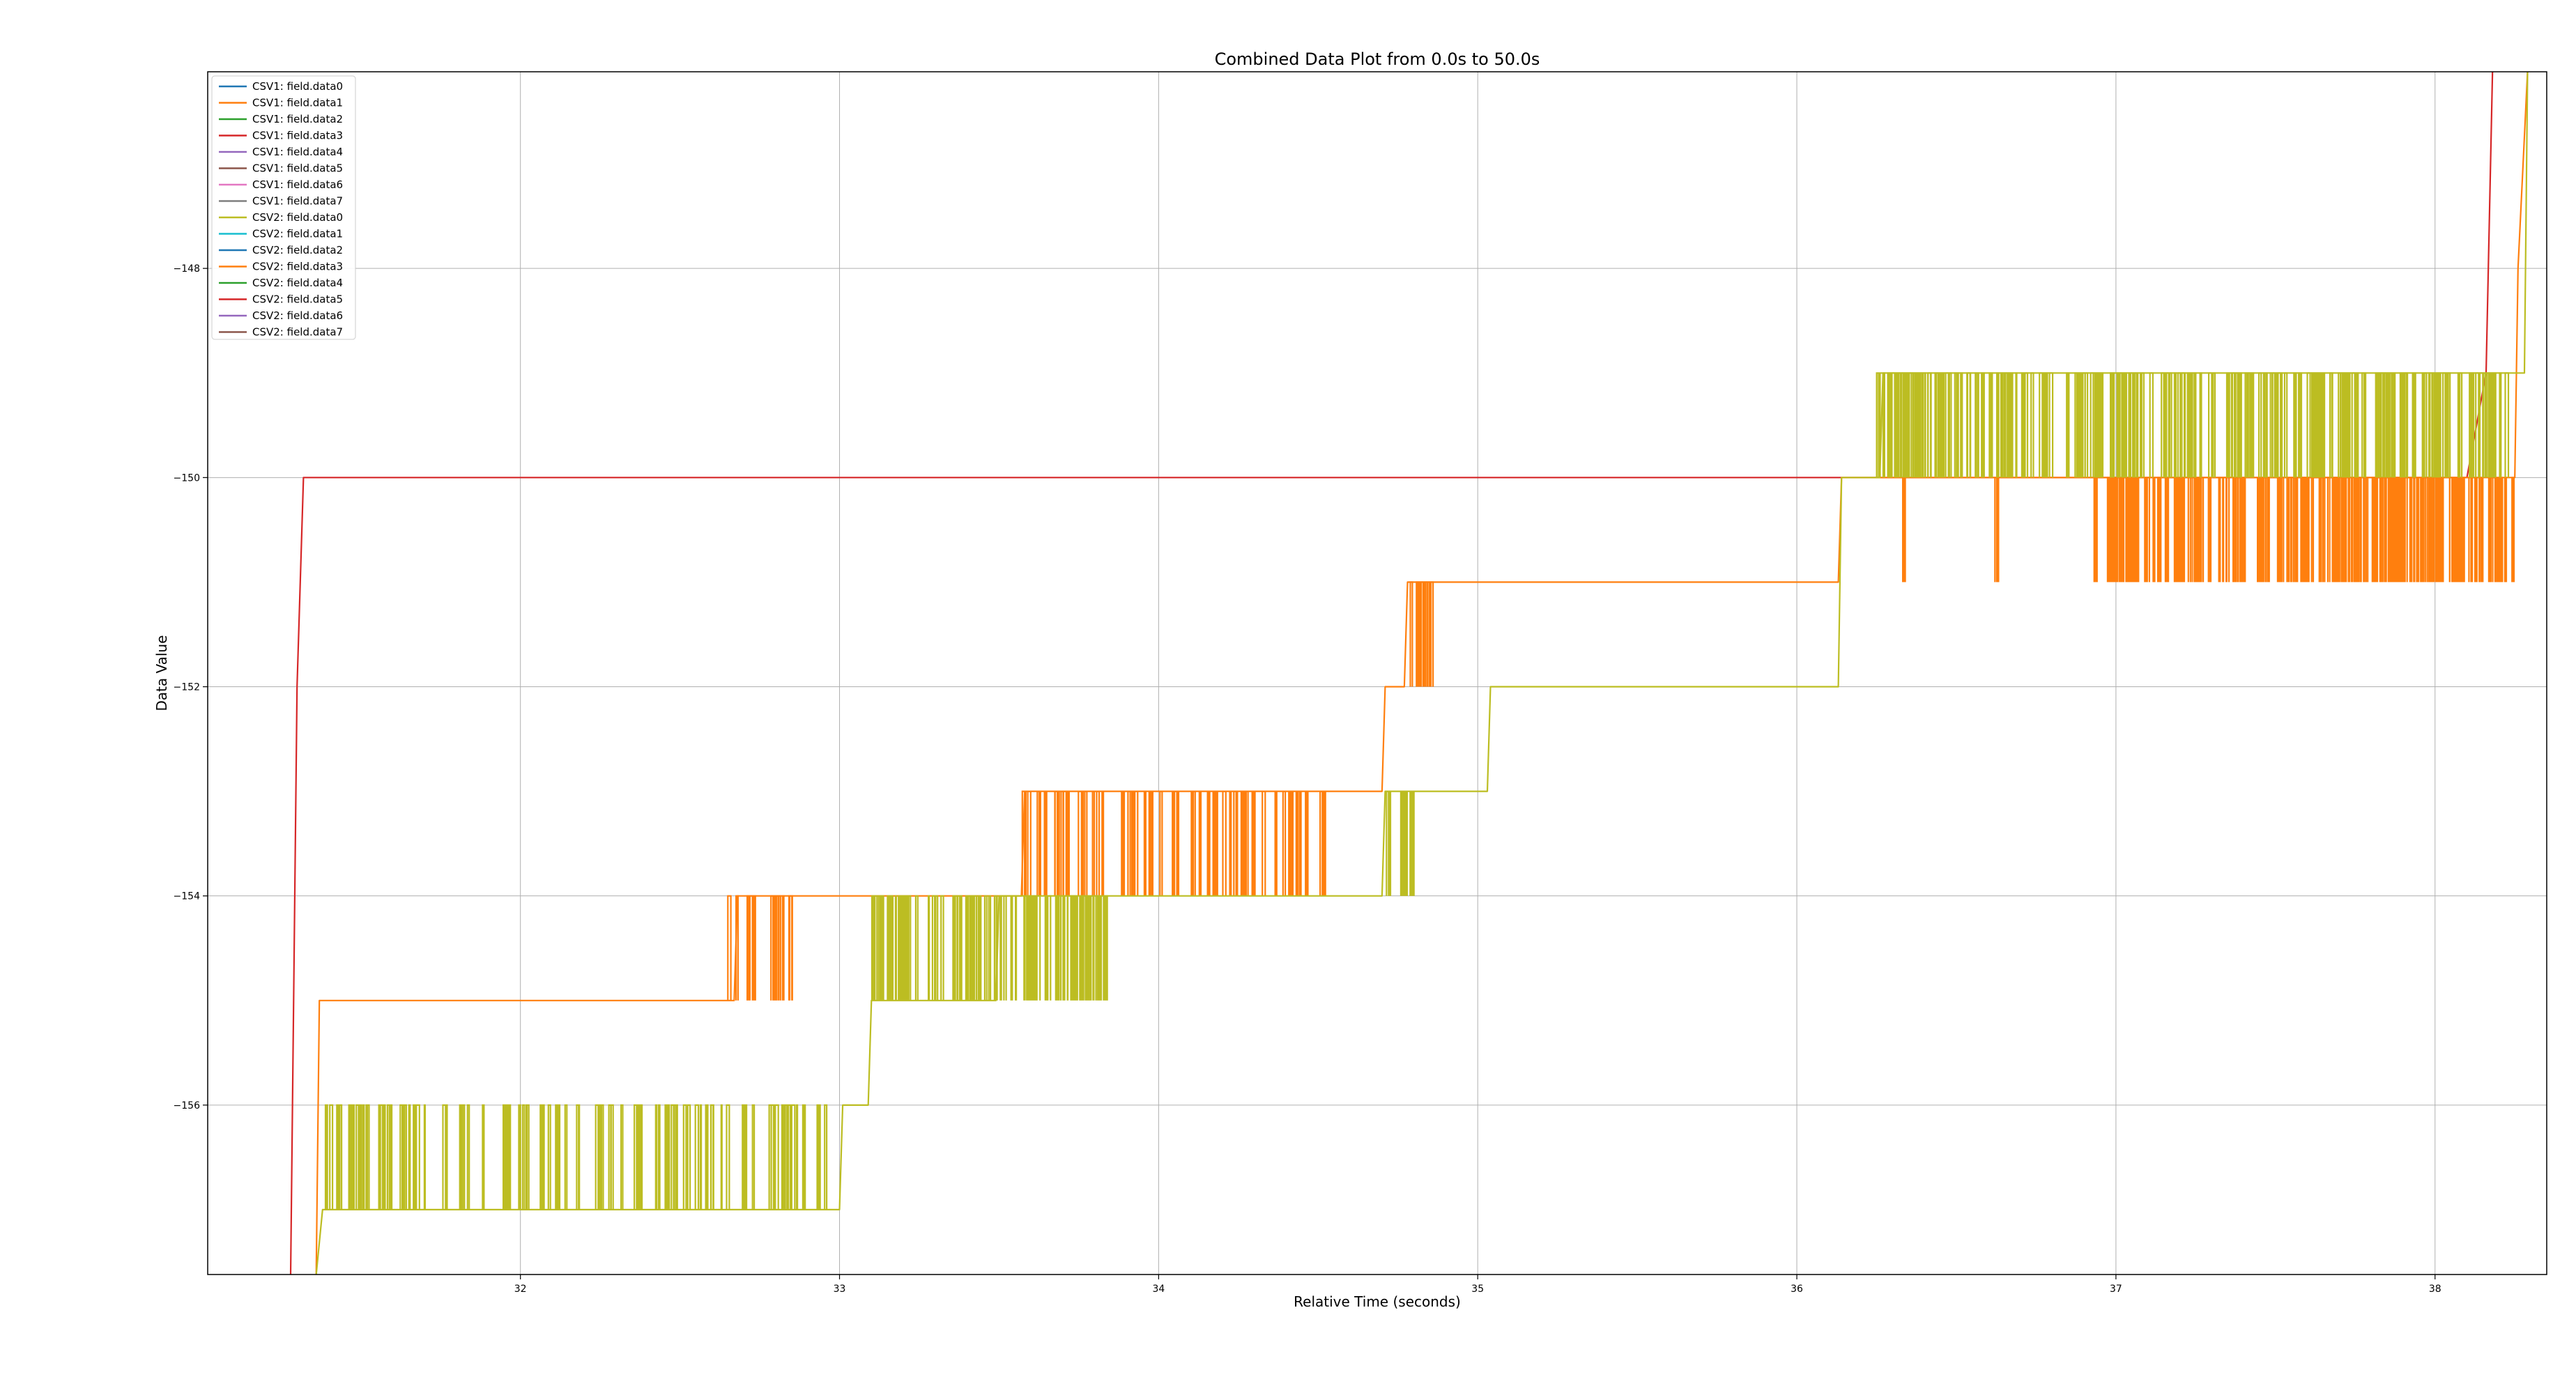 This screenshot has height=1386, width=2576. Describe the element at coordinates (297, 267) in the screenshot. I see `legend-label: CSV2: field.data3` at that location.